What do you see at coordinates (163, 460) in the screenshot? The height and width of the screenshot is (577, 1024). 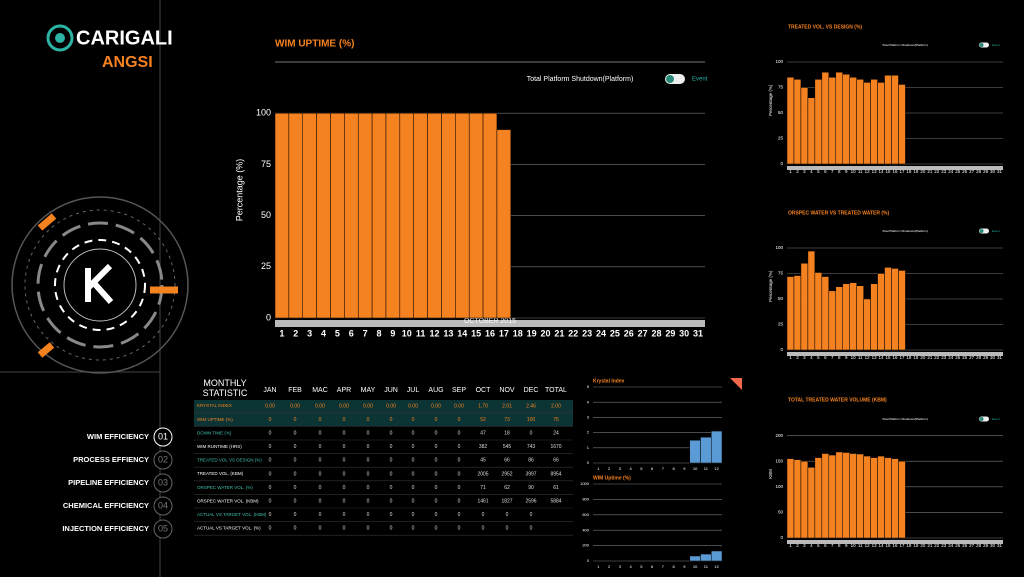 I see `menu-badge` at bounding box center [163, 460].